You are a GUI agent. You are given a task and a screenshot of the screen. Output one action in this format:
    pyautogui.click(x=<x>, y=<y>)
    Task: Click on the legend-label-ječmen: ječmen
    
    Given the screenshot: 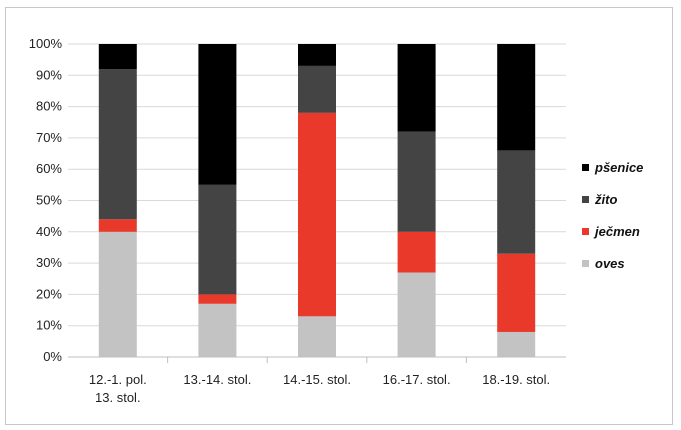 What is the action you would take?
    pyautogui.click(x=616, y=231)
    